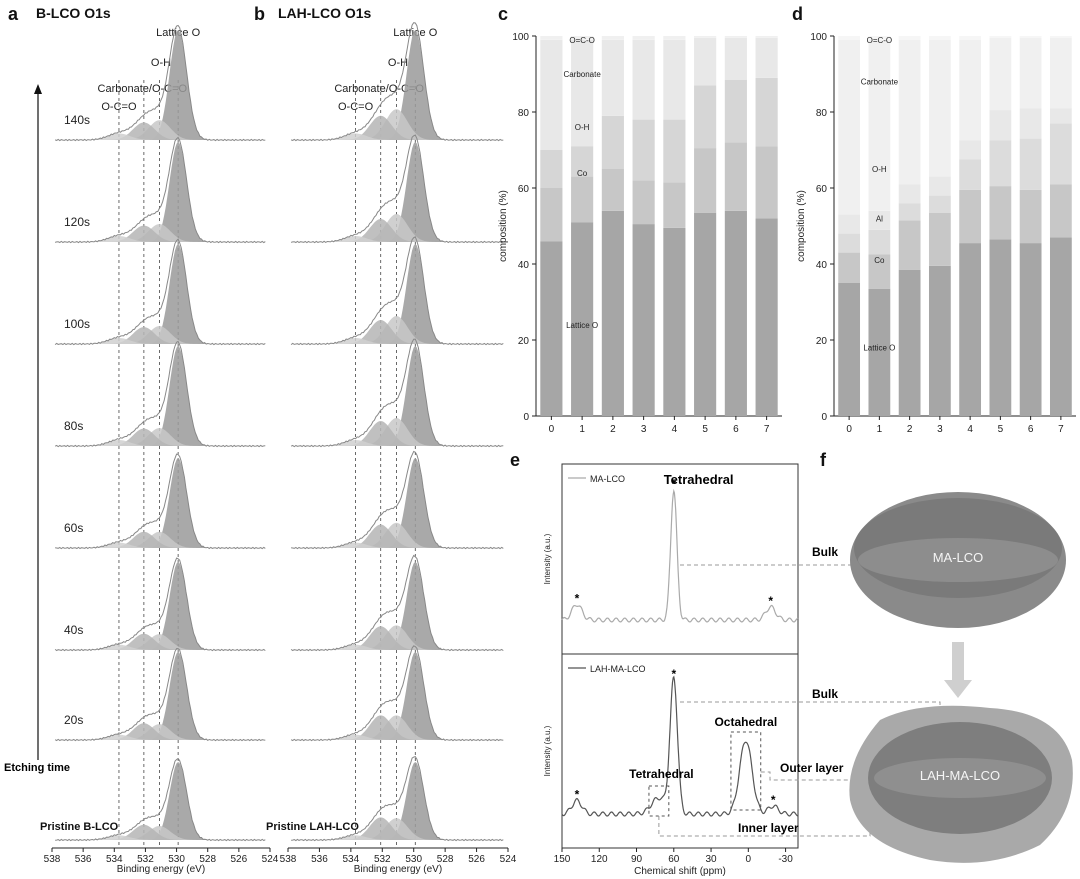 The image size is (1080, 879). I want to click on x-tick-label: 5, so click(705, 429).